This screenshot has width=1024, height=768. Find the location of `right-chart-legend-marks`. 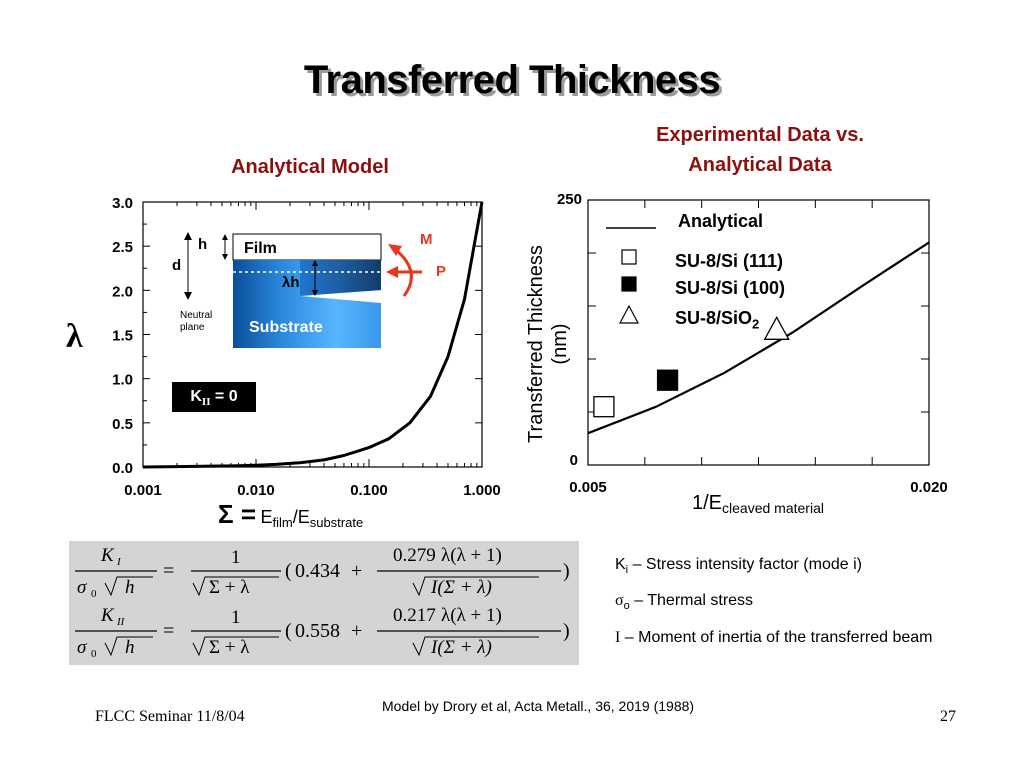

right-chart-legend-marks is located at coordinates (631, 275).